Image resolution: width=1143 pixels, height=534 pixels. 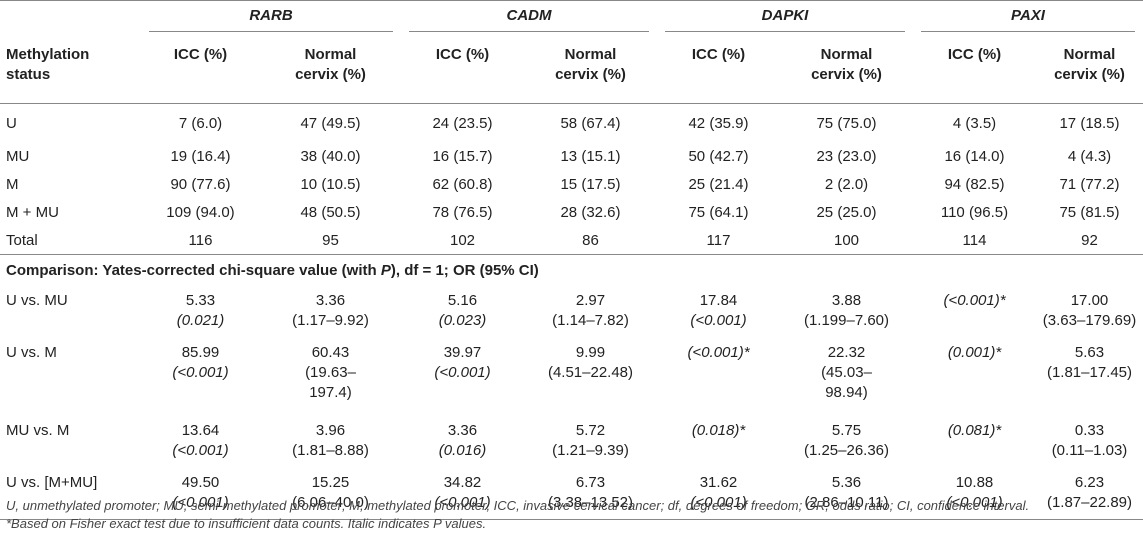 What do you see at coordinates (974, 184) in the screenshot?
I see `table-cell: 94 (82.5)` at bounding box center [974, 184].